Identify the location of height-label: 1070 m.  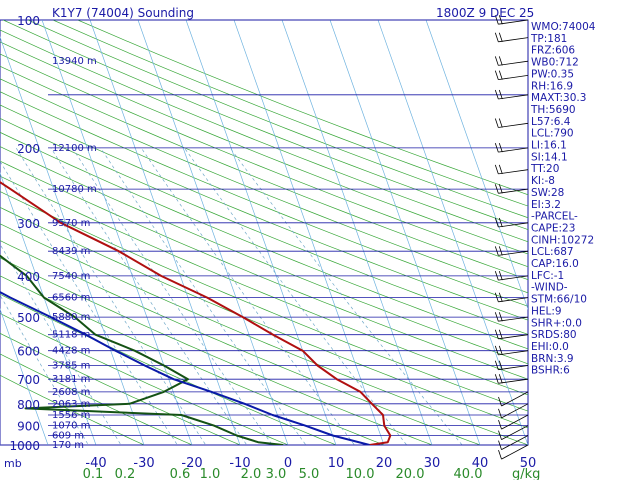
(71, 426).